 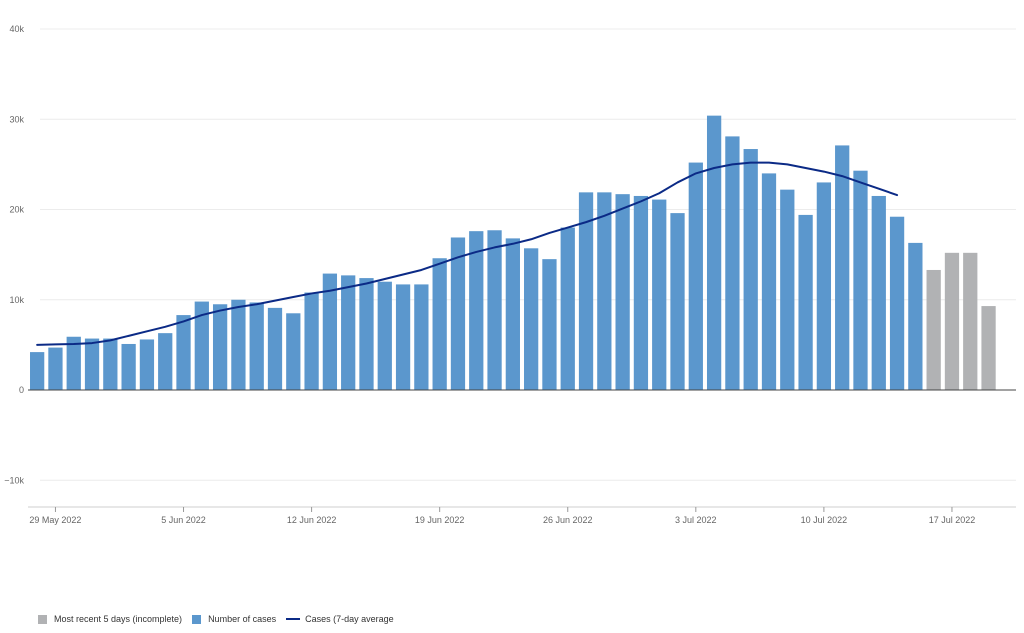 What do you see at coordinates (14, 254) in the screenshot?
I see `y-axis-tick-labels: 40k 30k 20k 10k 0 −10k` at bounding box center [14, 254].